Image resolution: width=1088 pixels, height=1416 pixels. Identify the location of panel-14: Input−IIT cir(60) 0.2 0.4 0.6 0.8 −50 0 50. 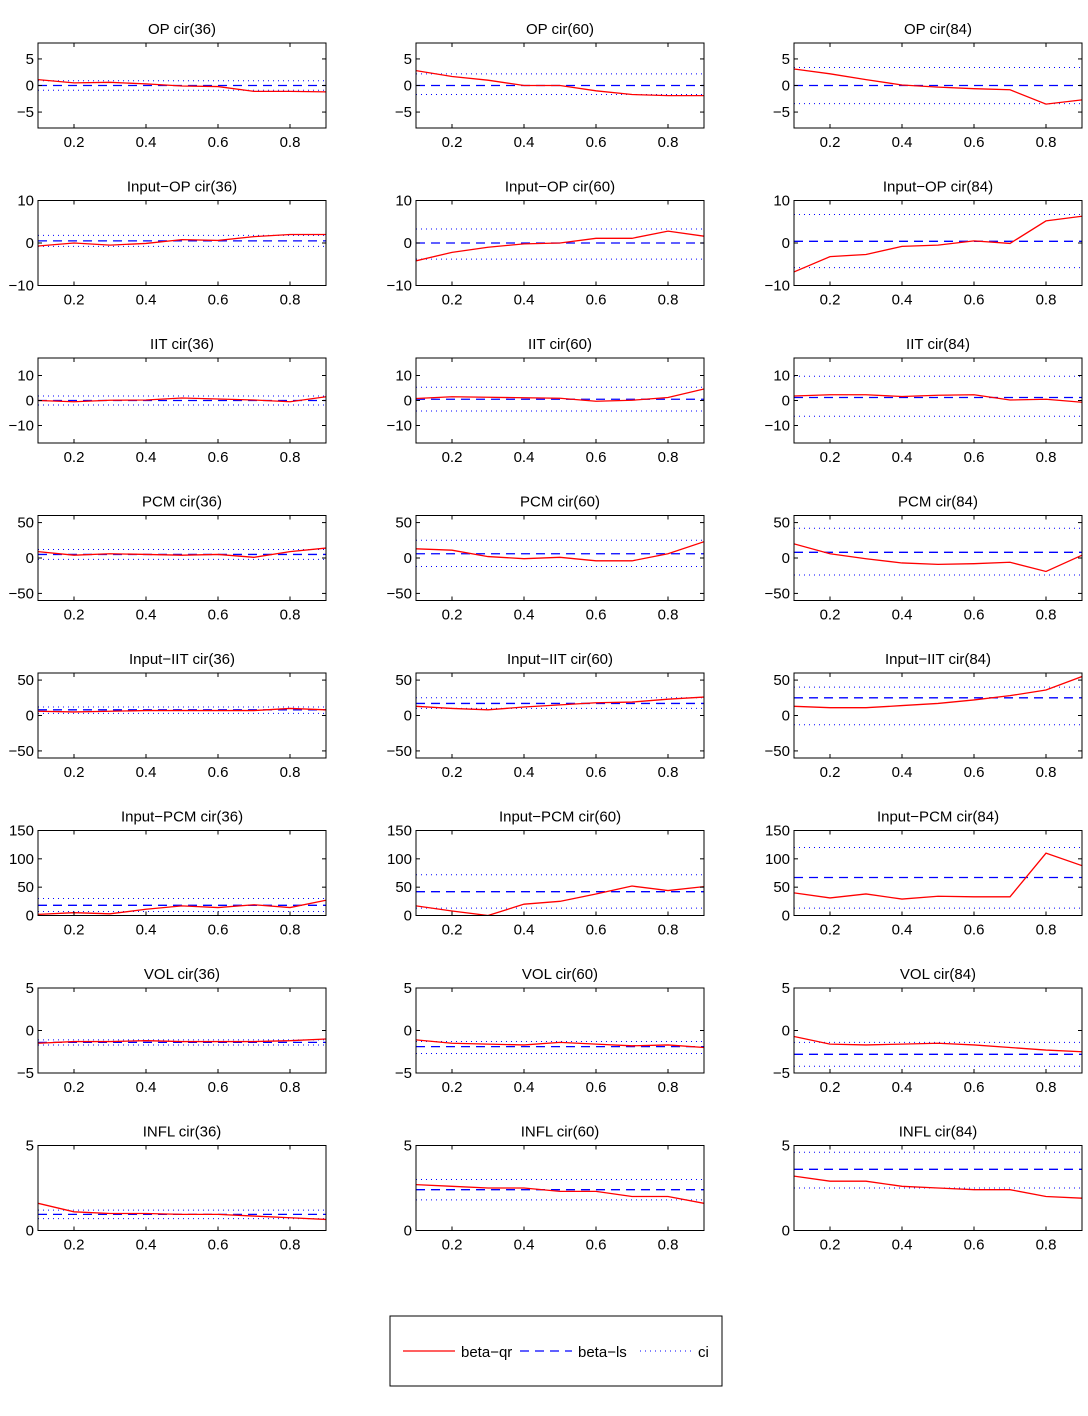
(546, 716).